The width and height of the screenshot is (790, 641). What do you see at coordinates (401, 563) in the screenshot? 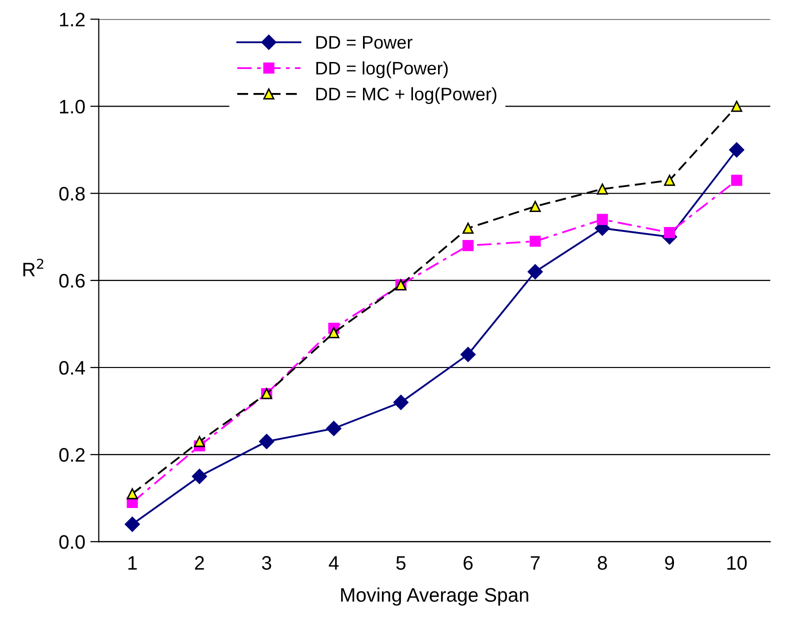
I see `x-tick-label: 5` at bounding box center [401, 563].